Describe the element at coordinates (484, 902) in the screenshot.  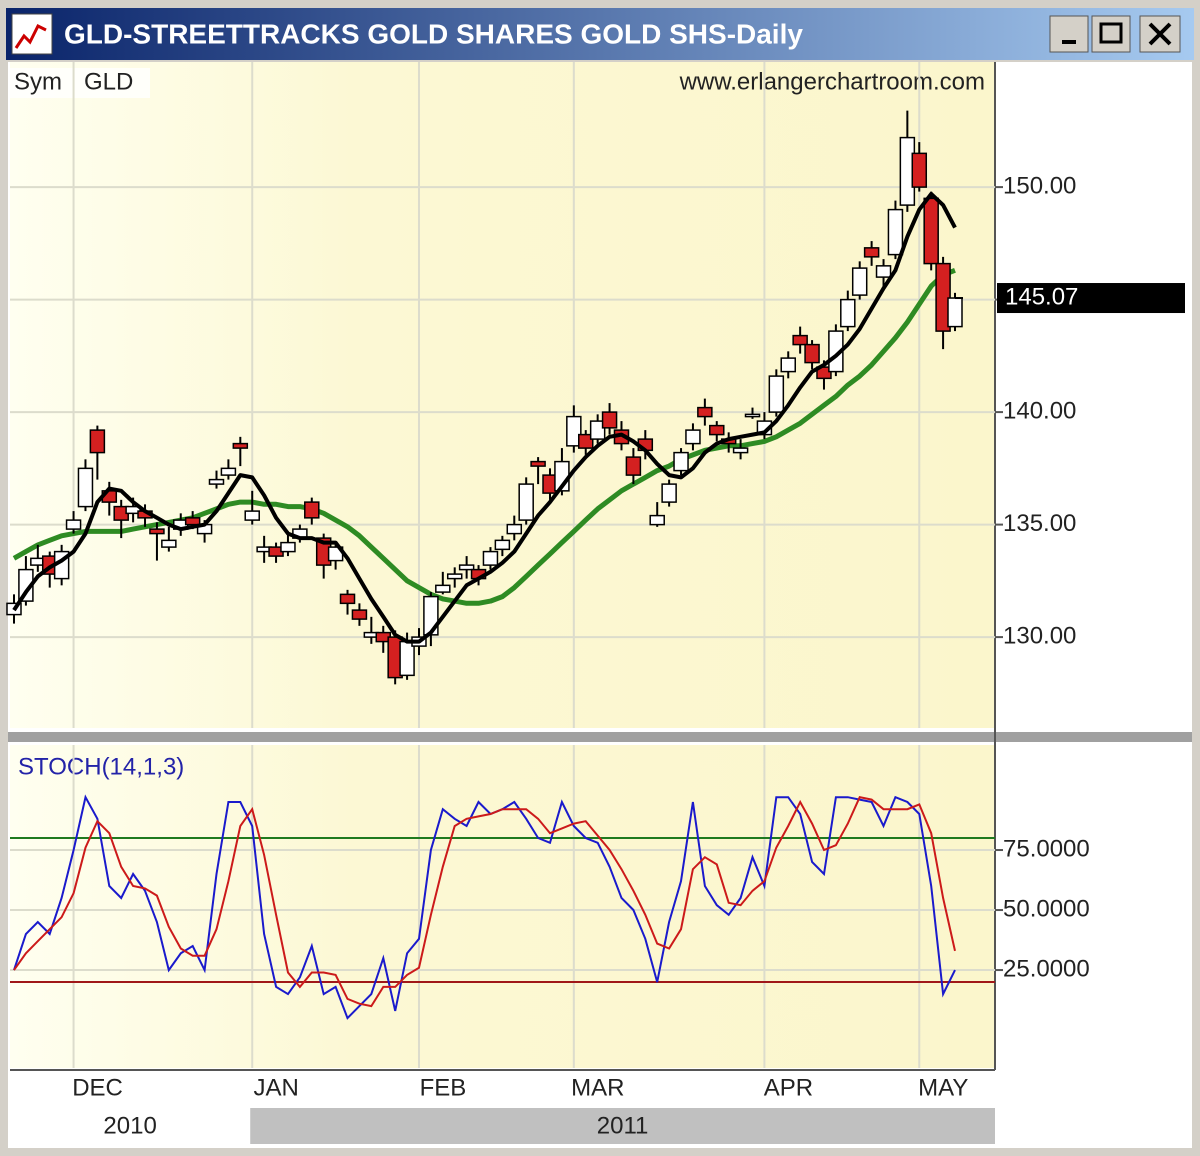
I see `stoch-line` at that location.